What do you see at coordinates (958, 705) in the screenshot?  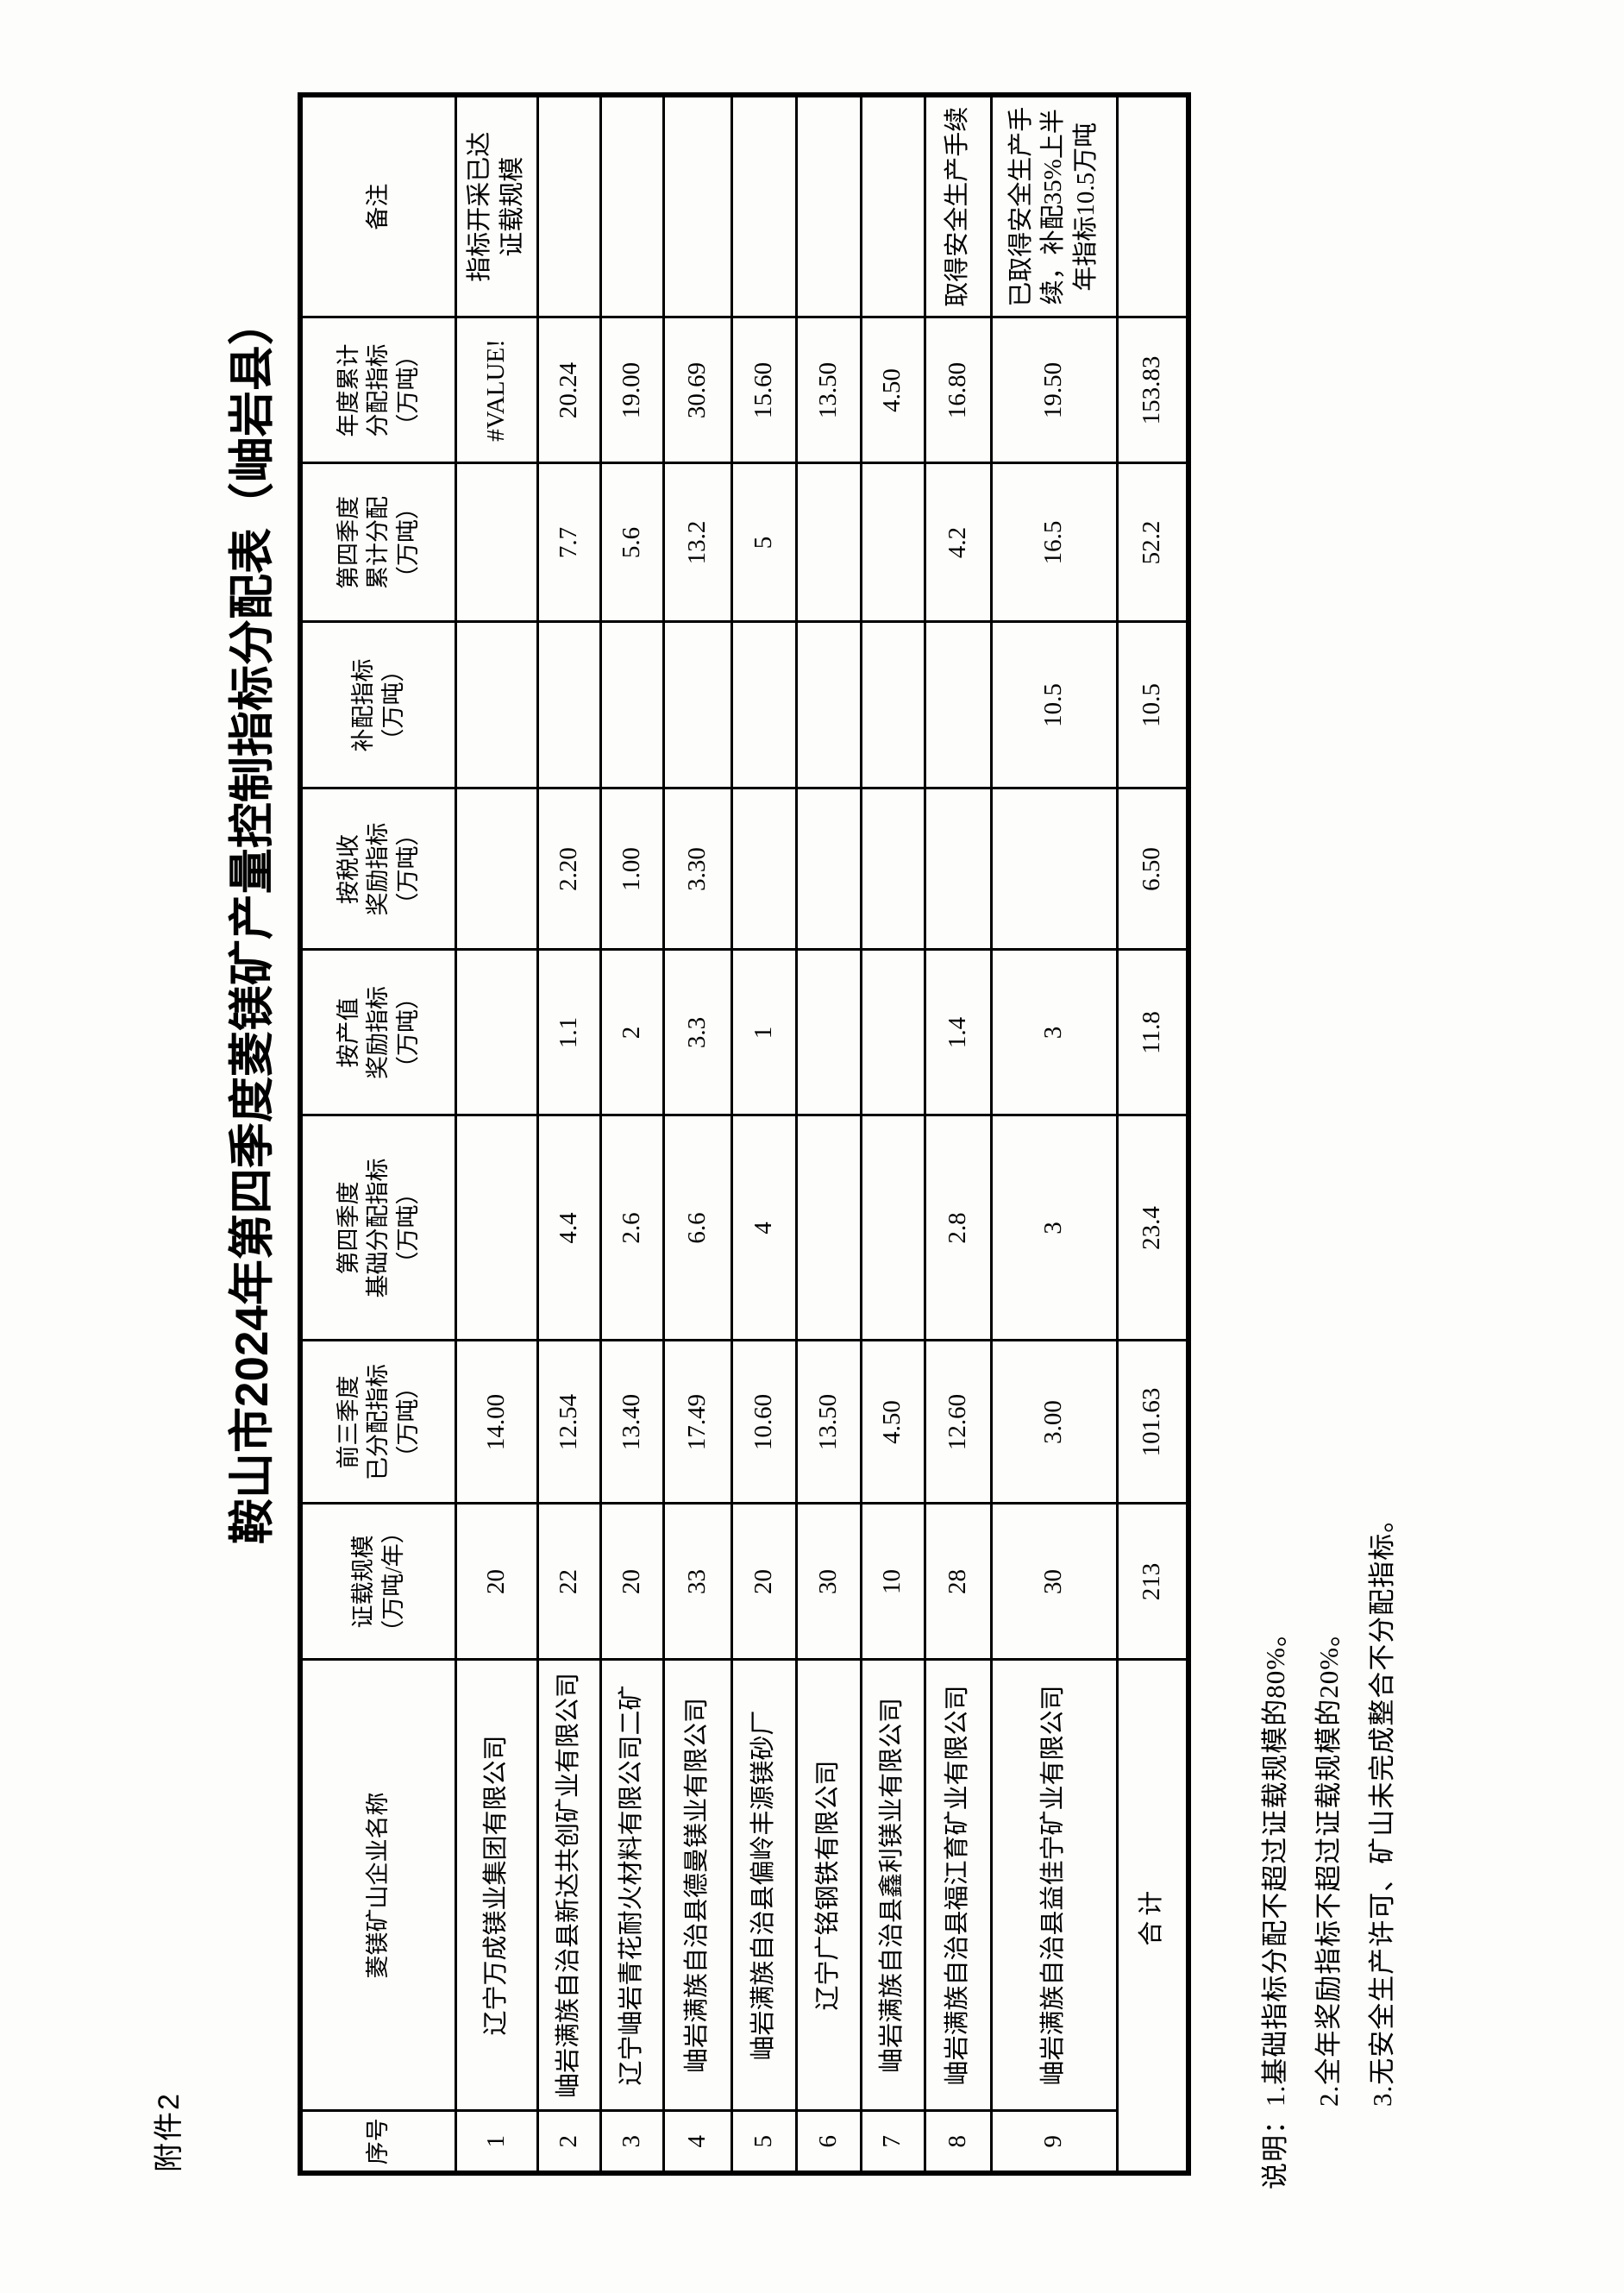 I see `table-cell-r8-c7` at bounding box center [958, 705].